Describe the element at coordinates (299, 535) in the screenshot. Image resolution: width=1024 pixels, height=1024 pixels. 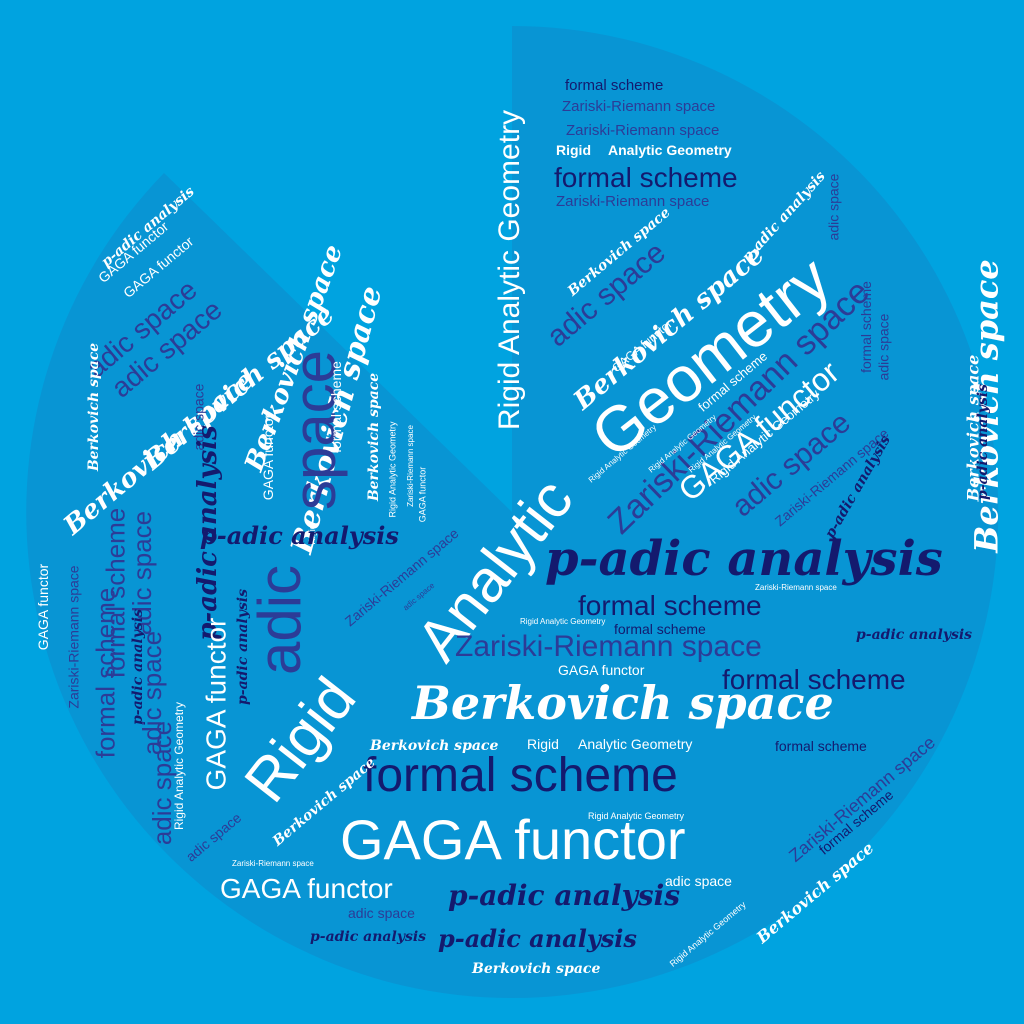
I see `word-p-adic-left-4: p-adic analysis` at that location.